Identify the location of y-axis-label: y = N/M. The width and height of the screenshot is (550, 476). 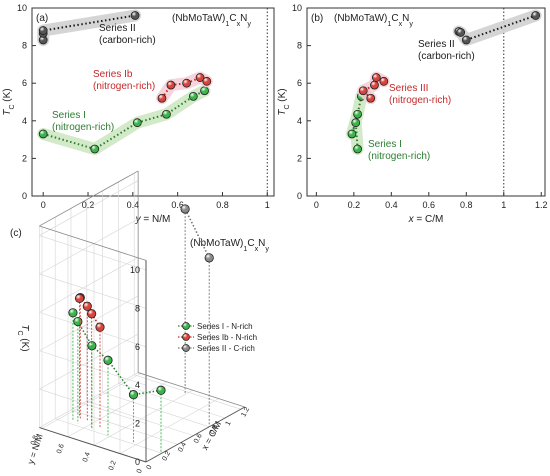
(35, 449).